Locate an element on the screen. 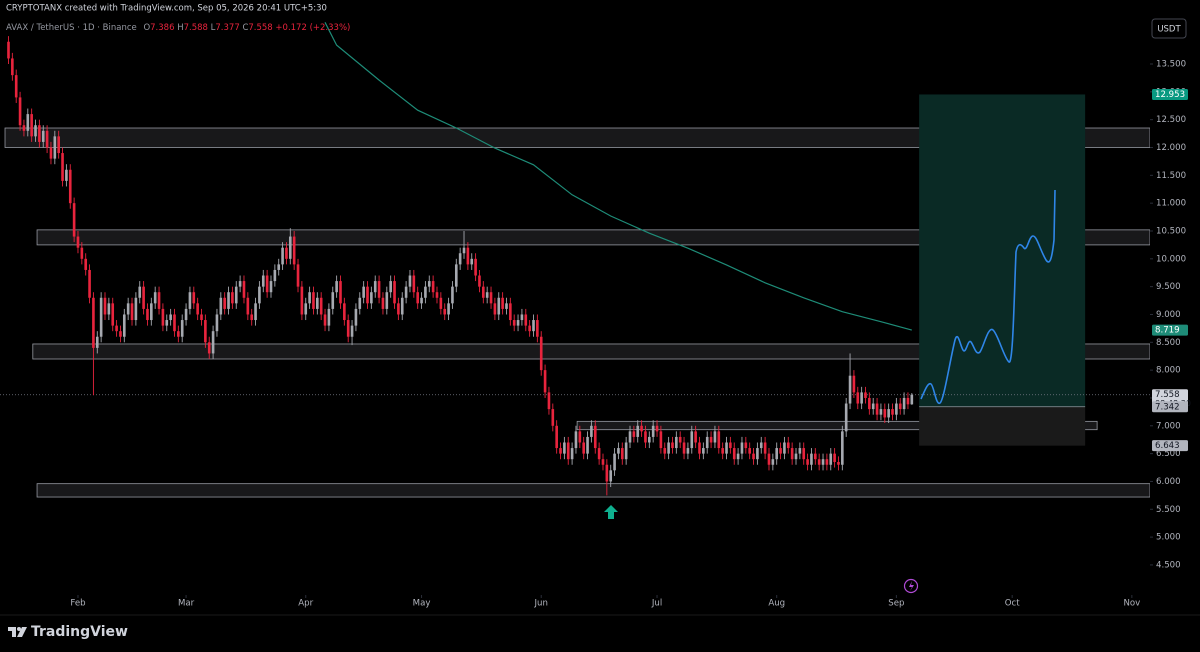  y-tick-label: 13.500 is located at coordinates (1171, 65).